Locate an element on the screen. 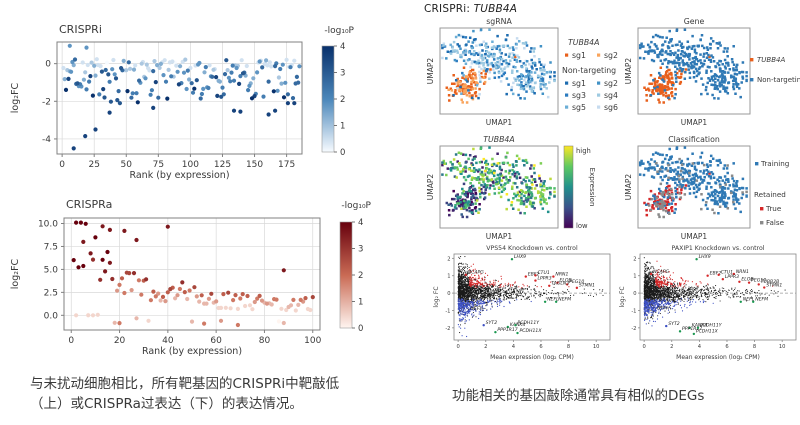  svg-text: 40 is located at coordinates (168, 341).